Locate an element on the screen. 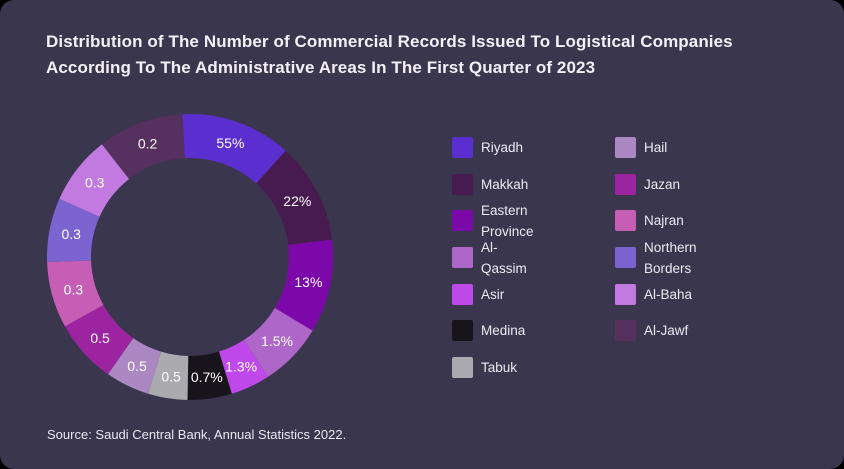  legend-swatch-medina is located at coordinates (462, 331).